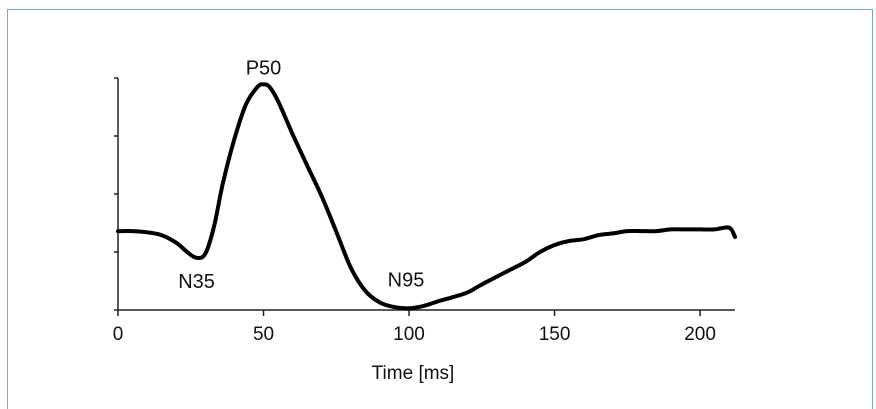 Image resolution: width=876 pixels, height=409 pixels. What do you see at coordinates (413, 373) in the screenshot?
I see `x-axis-title: Time [ms]` at bounding box center [413, 373].